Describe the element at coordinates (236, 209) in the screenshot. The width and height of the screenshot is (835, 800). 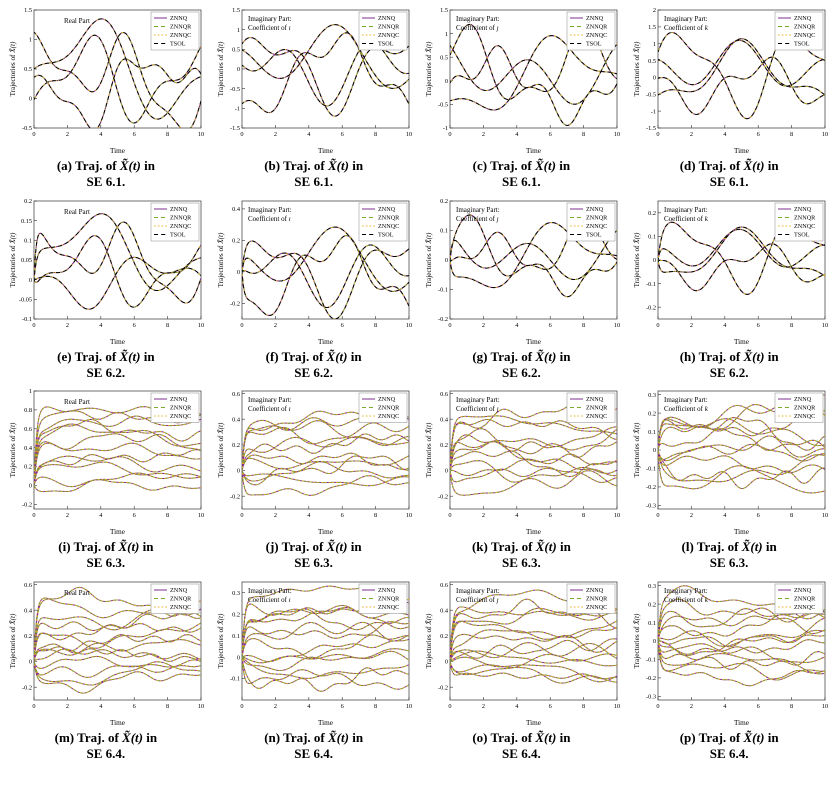
I see `svg-text: 0.4` at that location.